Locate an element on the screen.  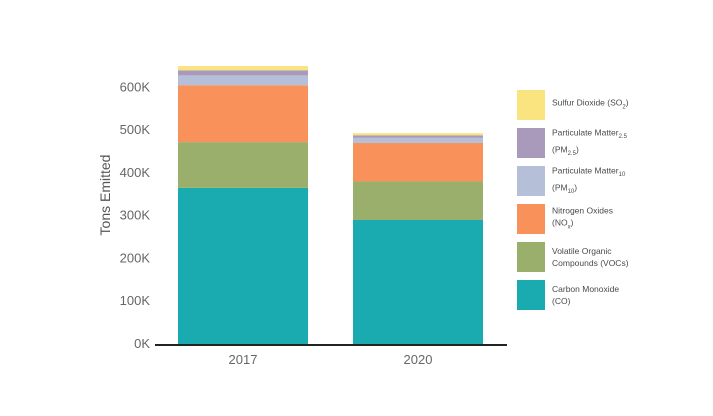
legend-item-so2: Sulfur Dioxide (SO2) is located at coordinates (612, 105).